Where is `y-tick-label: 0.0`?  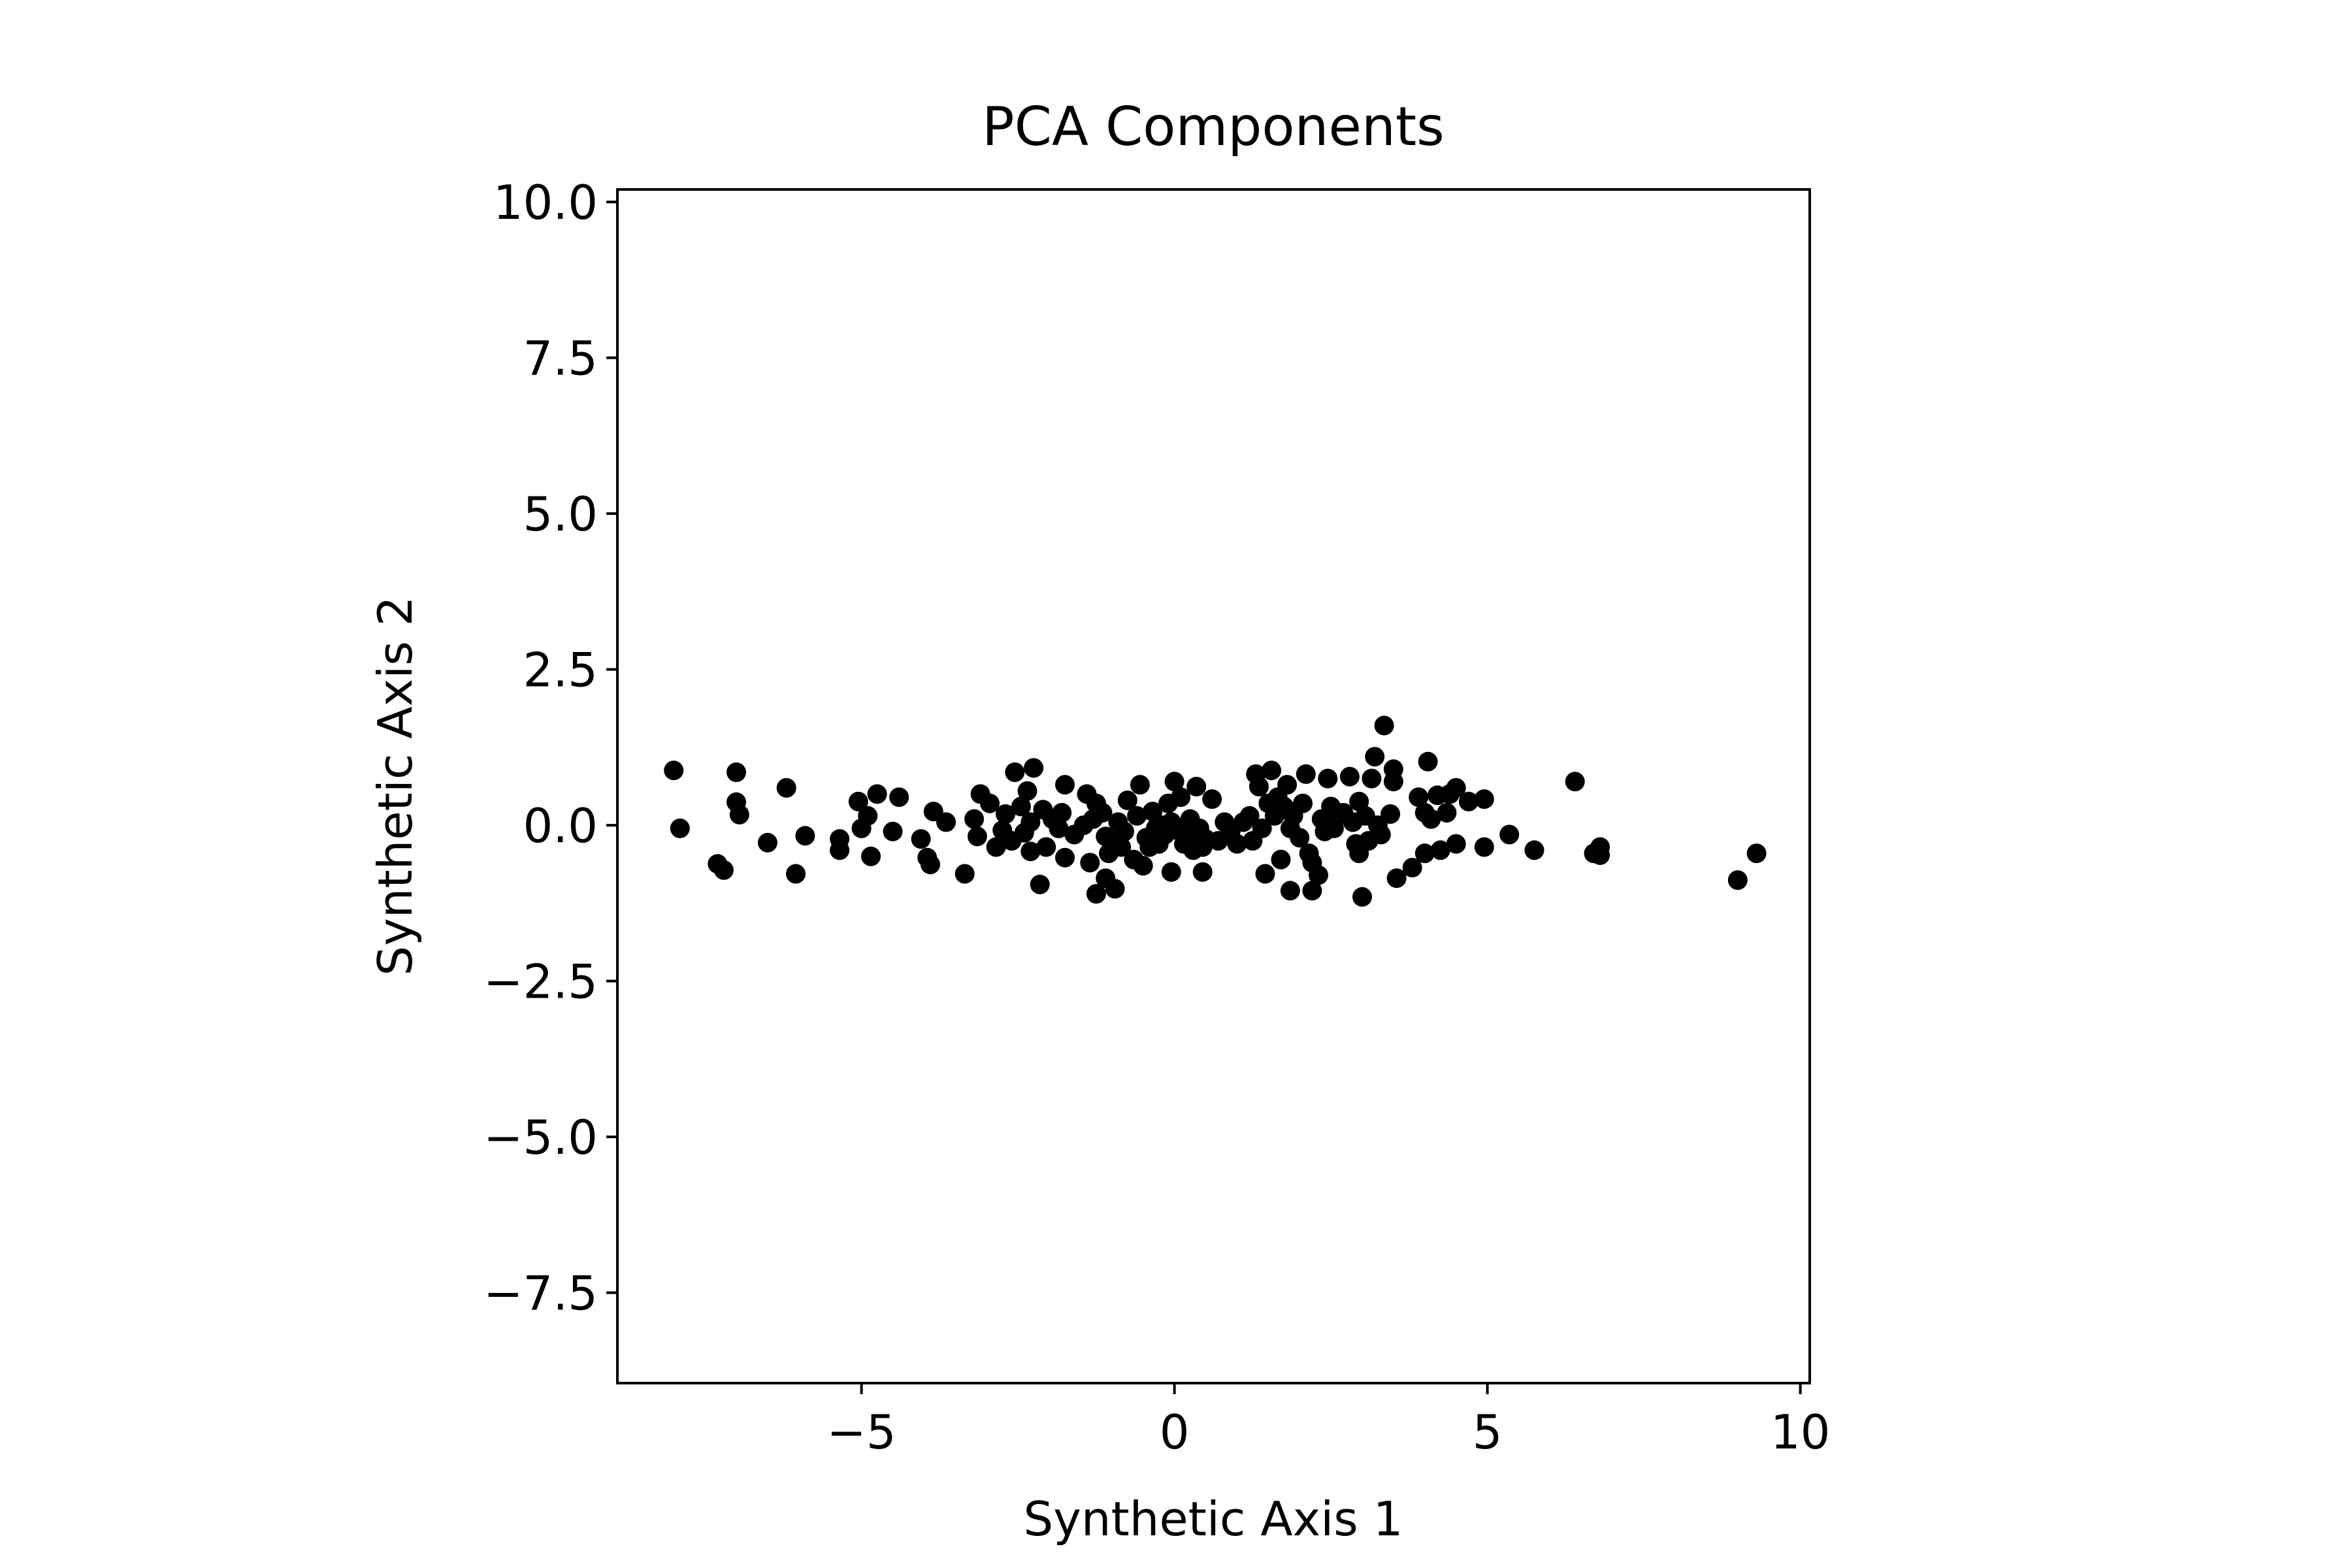
y-tick-label: 0.0 is located at coordinates (560, 825).